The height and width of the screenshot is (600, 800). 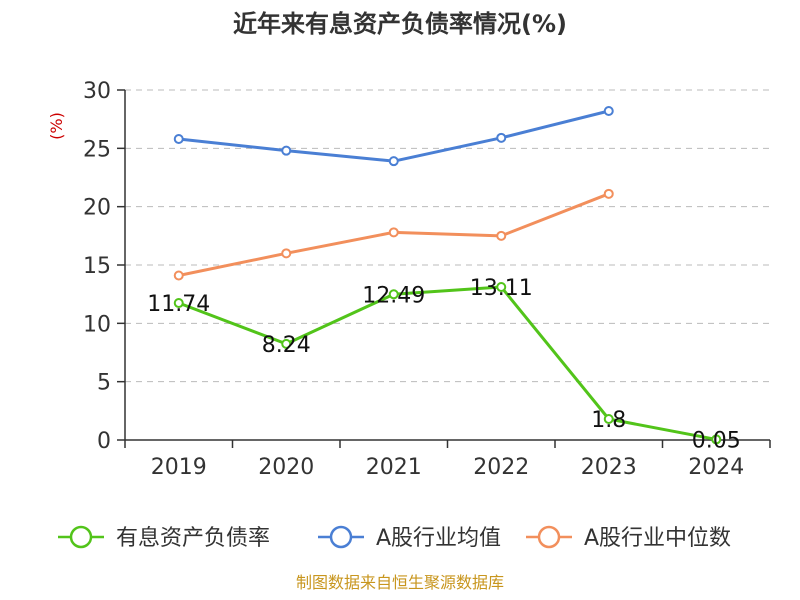 What do you see at coordinates (56, 126) in the screenshot?
I see `y-axis-unit: (%)` at bounding box center [56, 126].